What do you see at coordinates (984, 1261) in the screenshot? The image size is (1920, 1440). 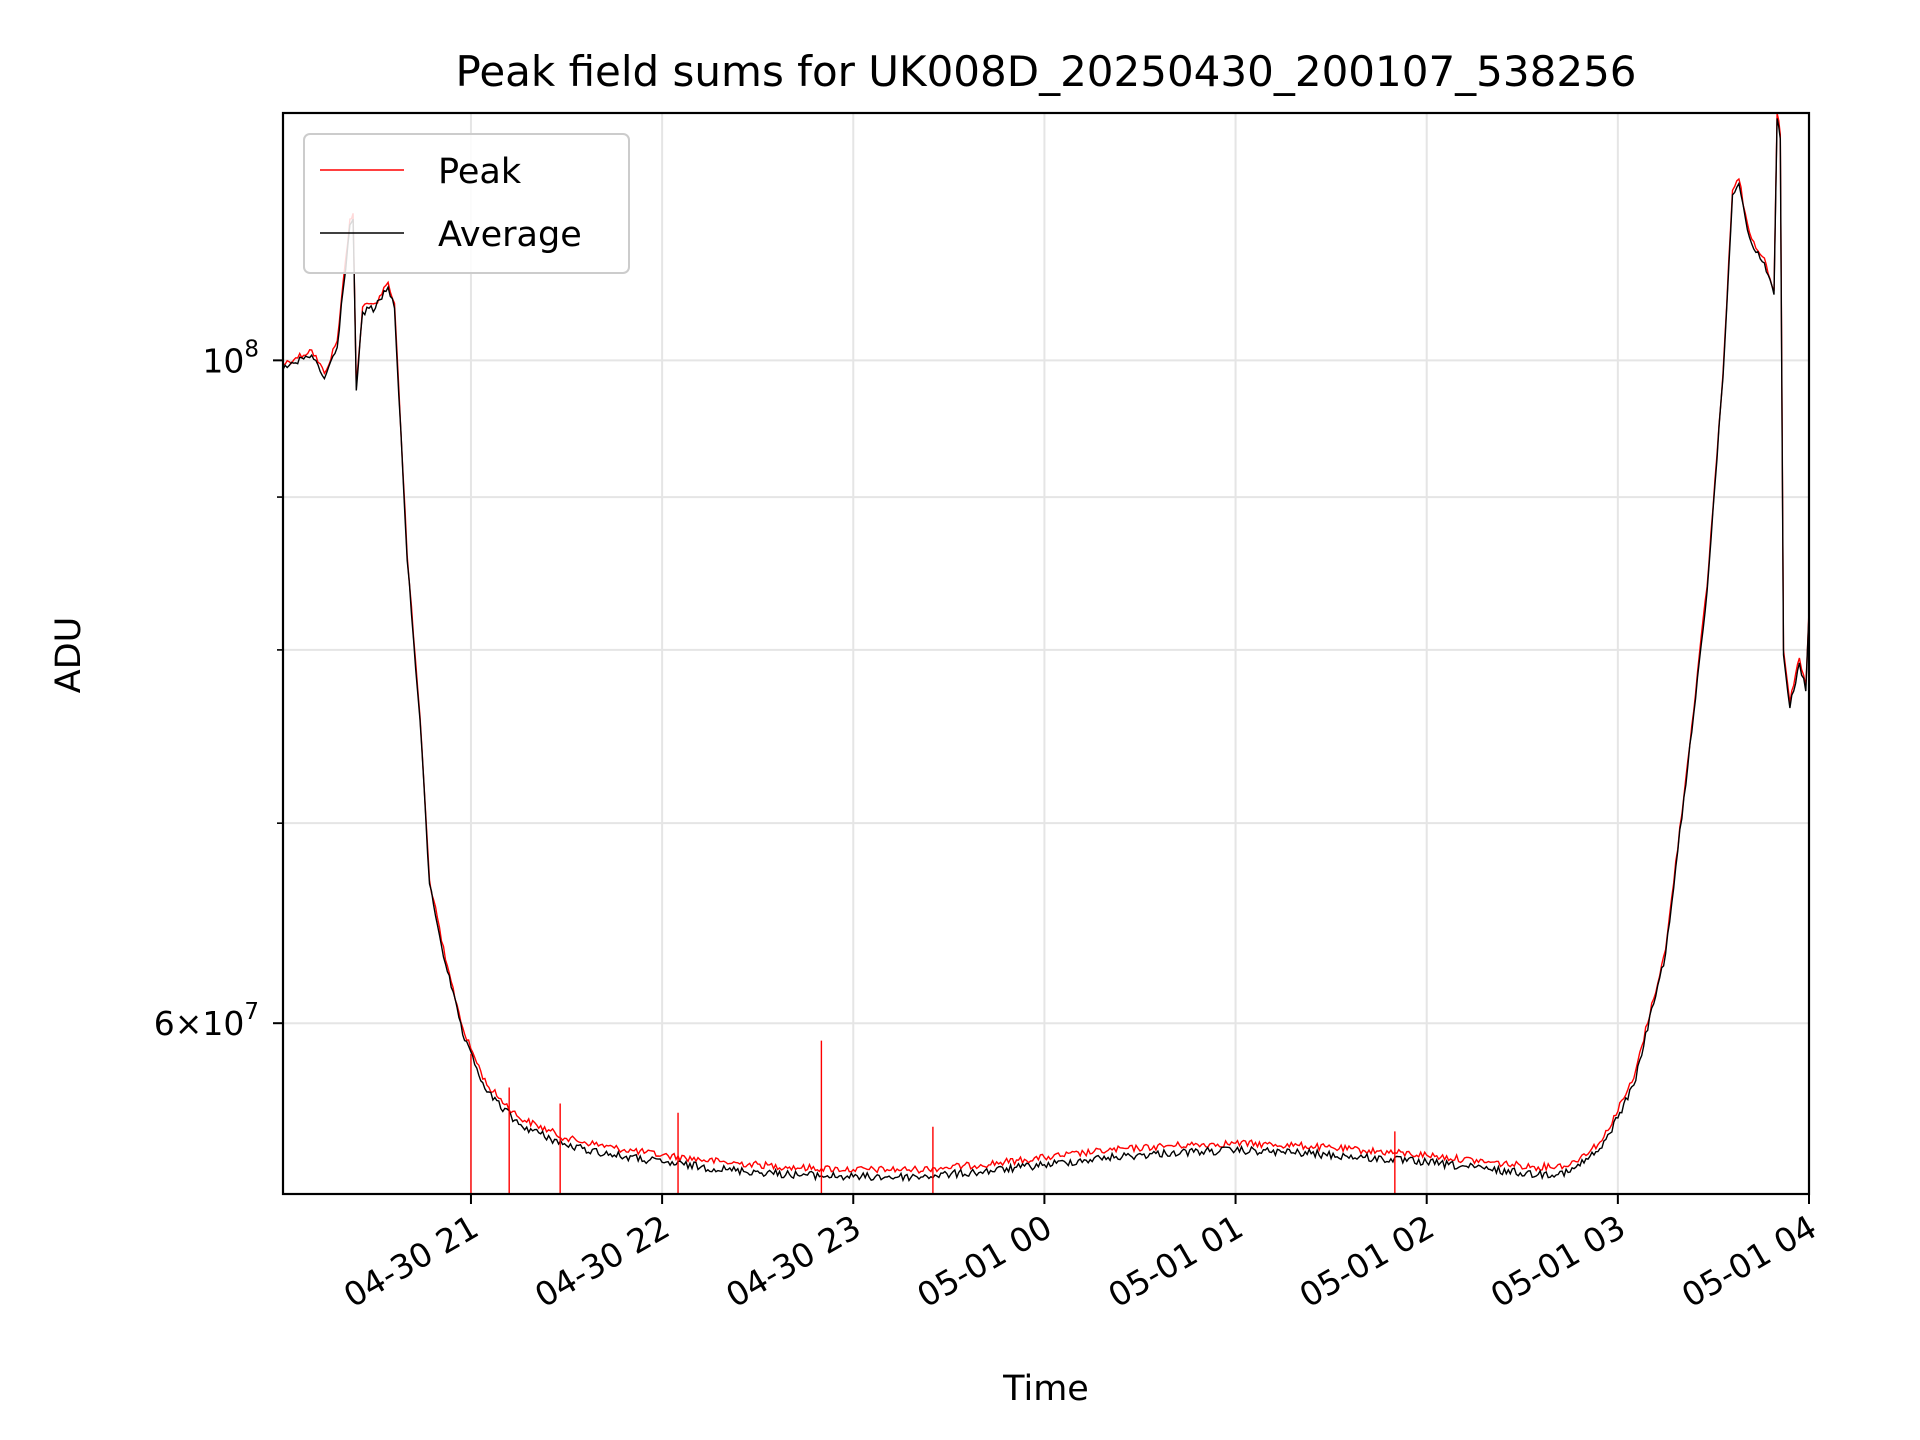 I see `x-tick-label: 05-01 00` at bounding box center [984, 1261].